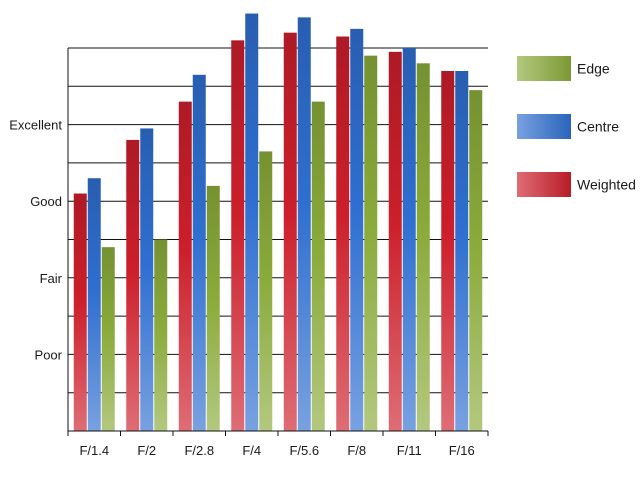  I want to click on bar-centre-F11, so click(409, 239).